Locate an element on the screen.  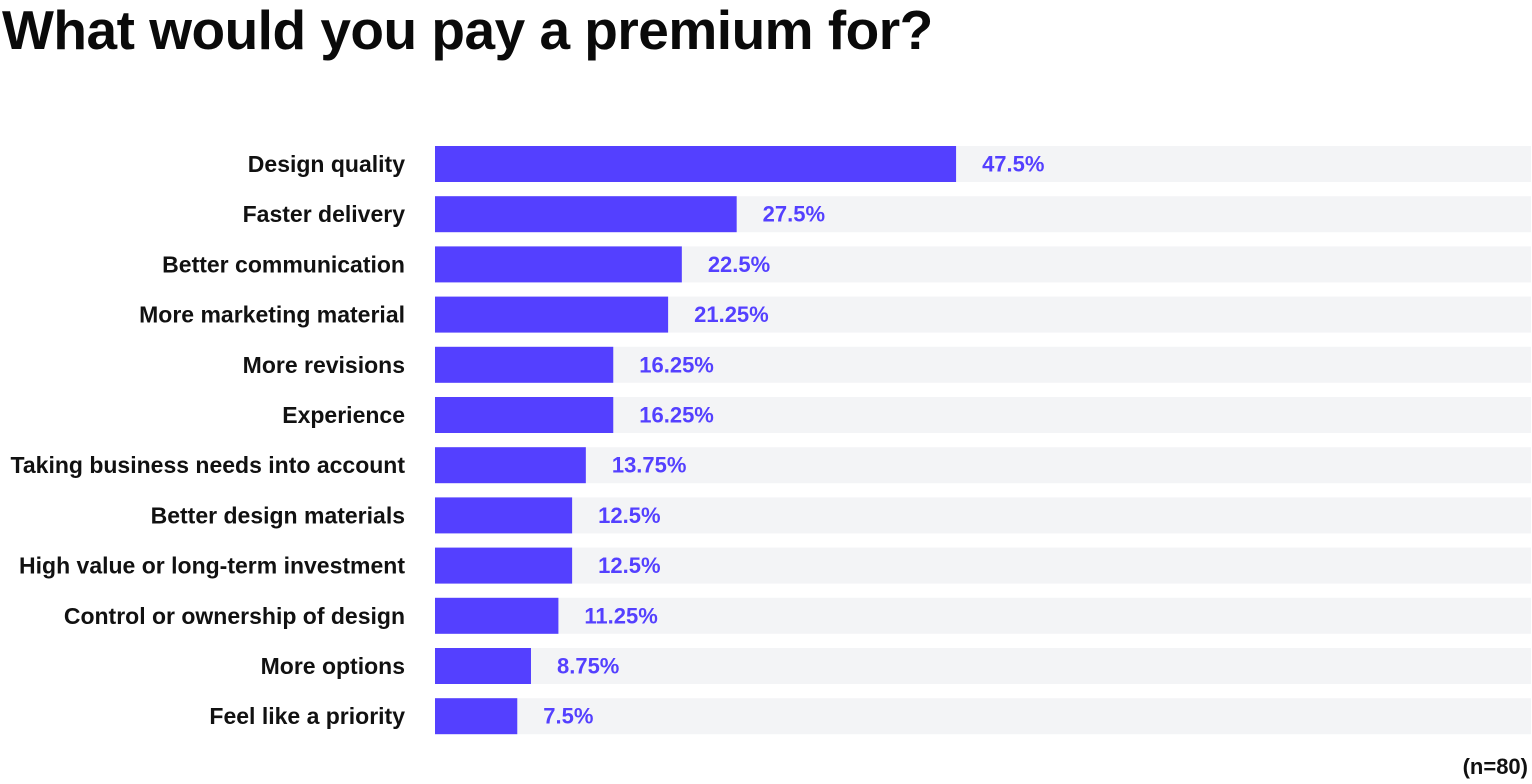
value-label: 8.75% is located at coordinates (588, 666).